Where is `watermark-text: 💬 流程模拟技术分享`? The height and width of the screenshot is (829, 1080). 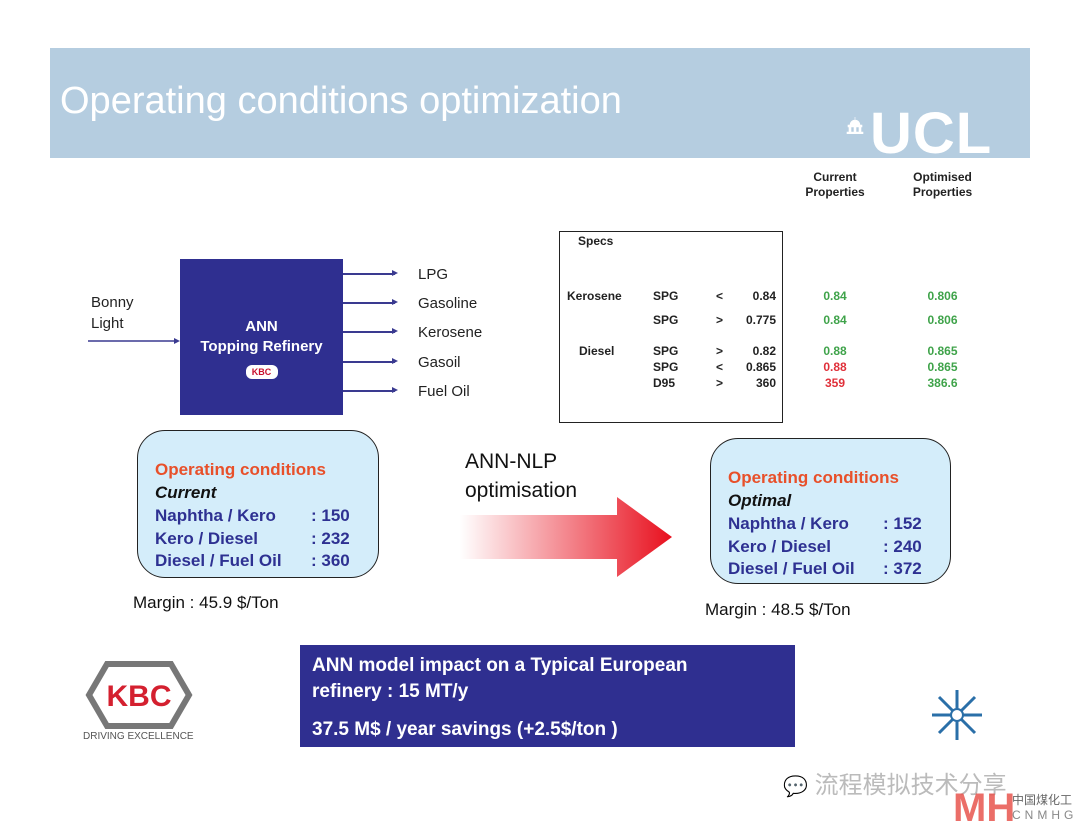 watermark-text: 💬 流程模拟技术分享 is located at coordinates (895, 782).